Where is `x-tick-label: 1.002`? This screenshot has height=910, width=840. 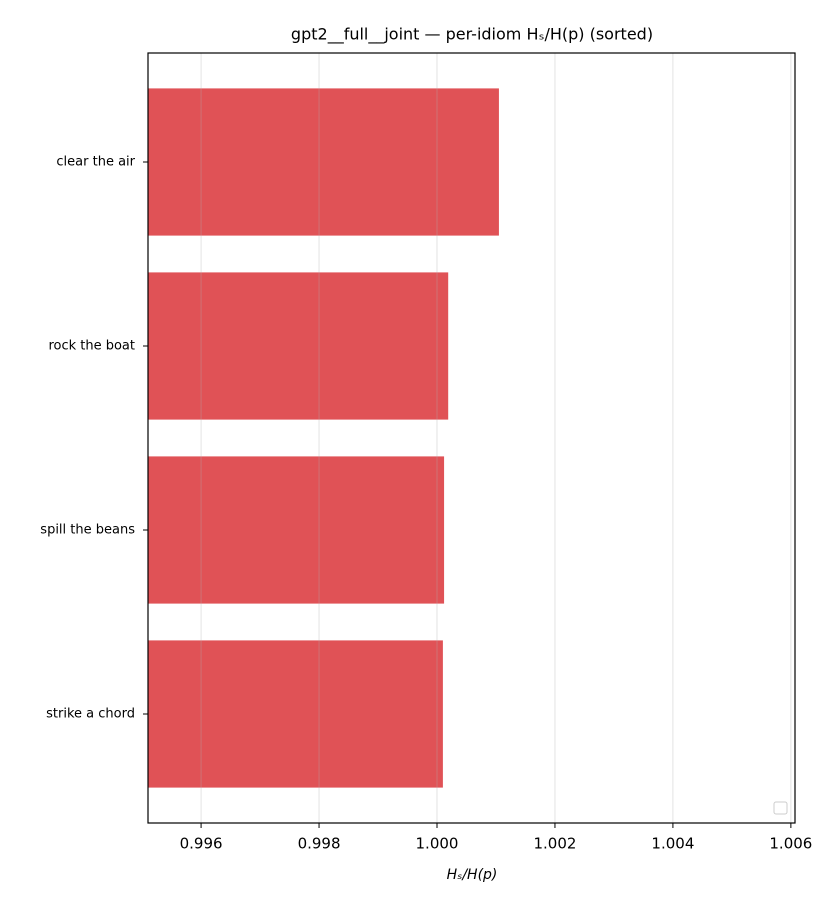 x-tick-label: 1.002 is located at coordinates (554, 844).